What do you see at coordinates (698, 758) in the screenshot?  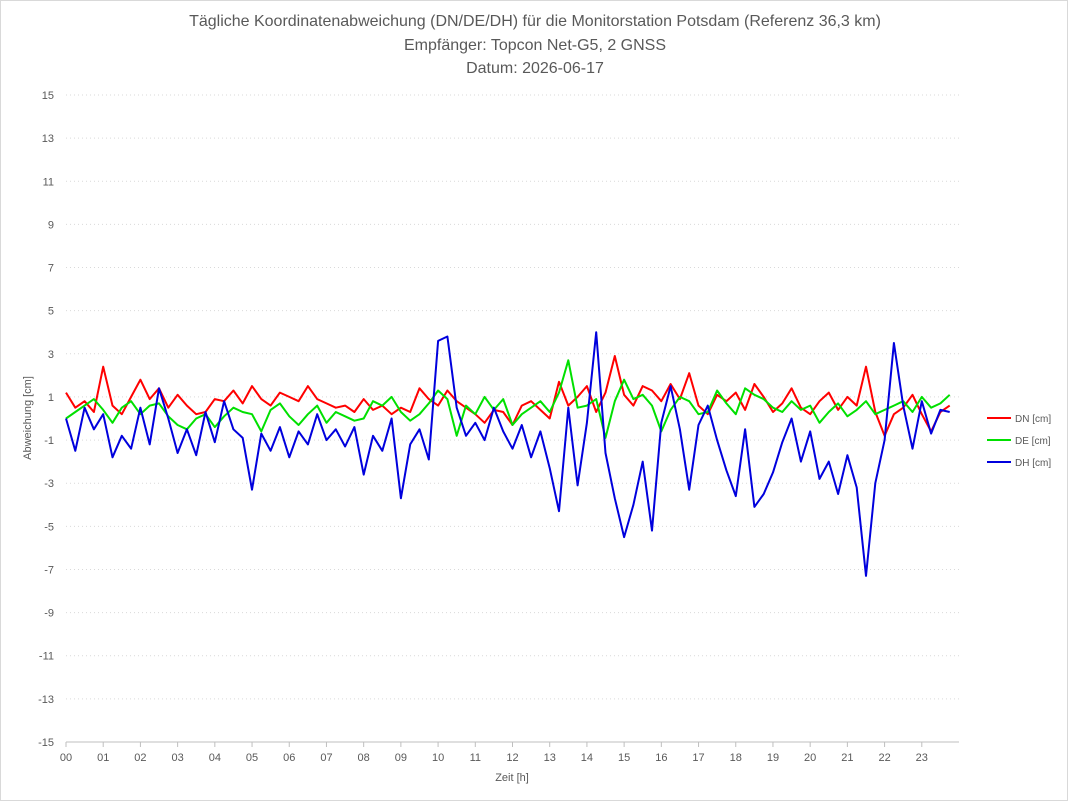 I see `x-tick-label: 17` at bounding box center [698, 758].